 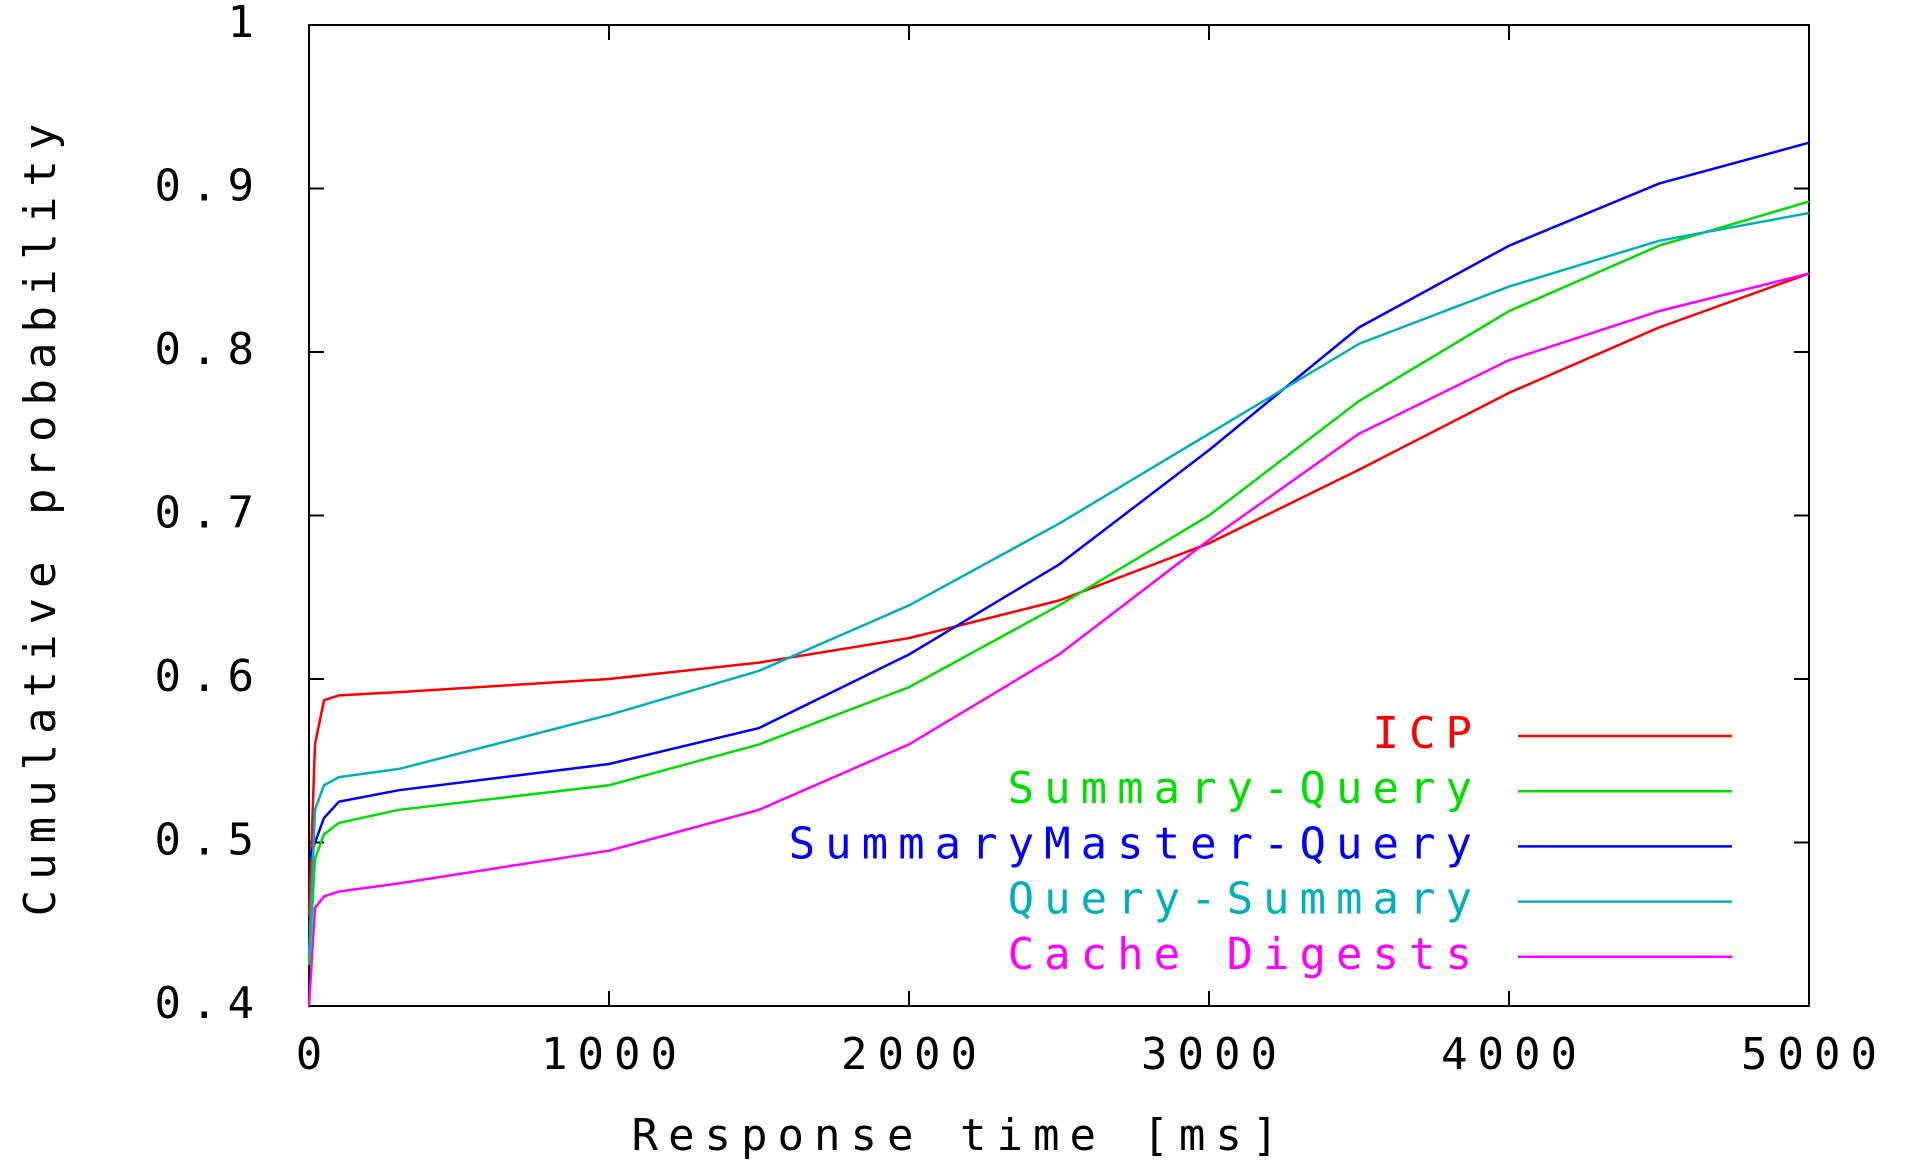 What do you see at coordinates (614, 1054) in the screenshot?
I see `x-tick-label: 1000` at bounding box center [614, 1054].